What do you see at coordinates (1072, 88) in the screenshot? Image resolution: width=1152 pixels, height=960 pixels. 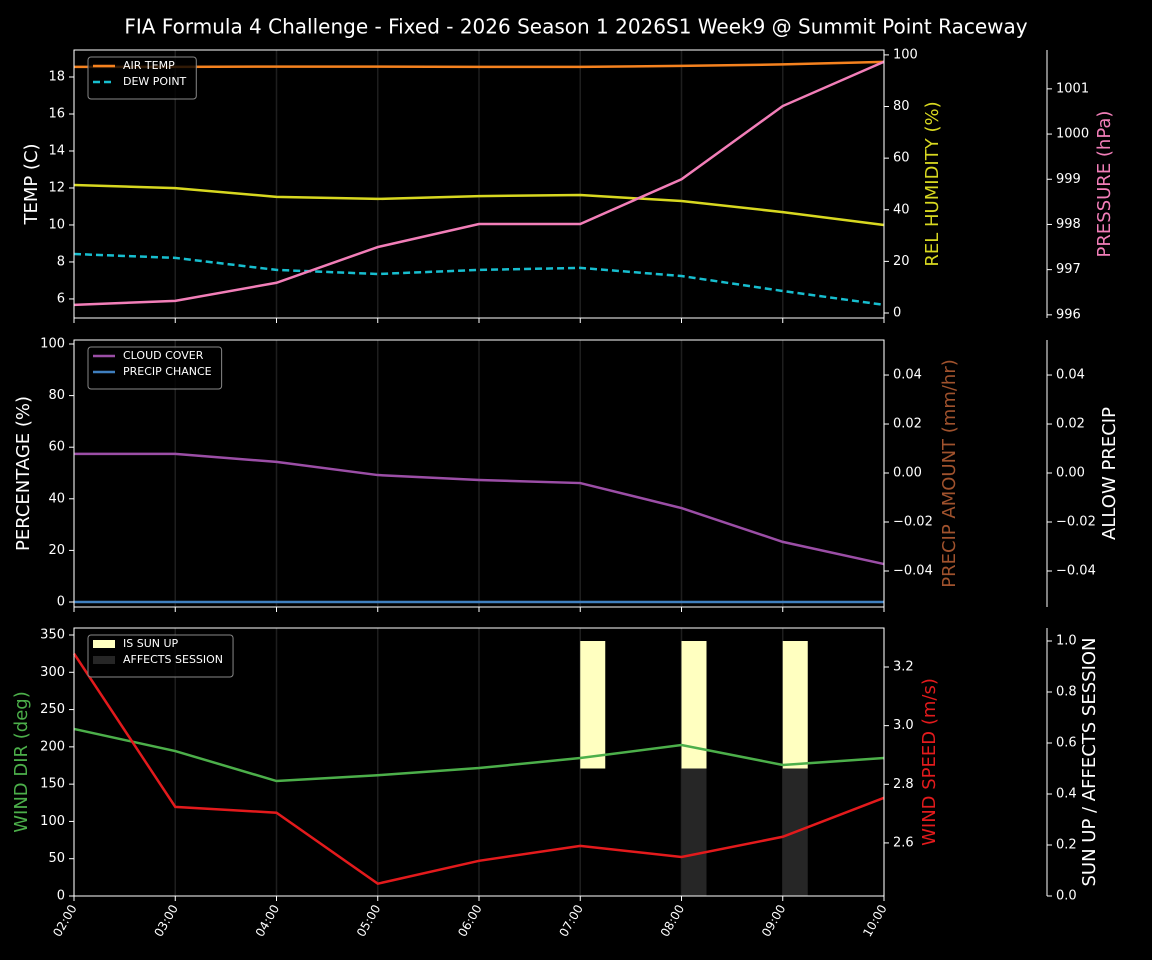 I see `y3-tick-label: 1001` at bounding box center [1072, 88].